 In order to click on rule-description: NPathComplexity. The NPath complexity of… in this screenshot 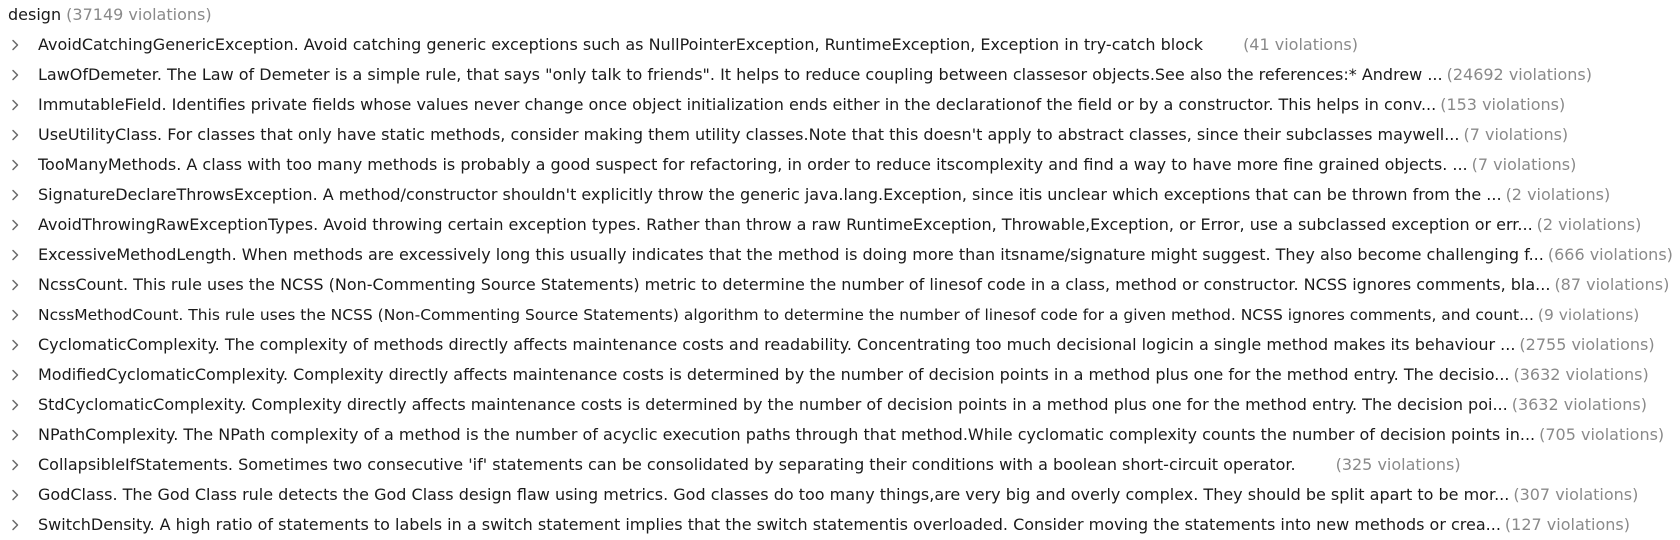, I will do `click(787, 434)`.